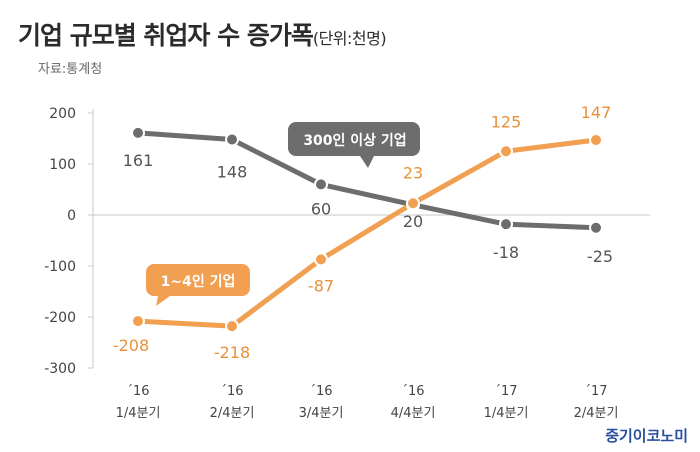  I want to click on y-tick-label: -200, so click(60, 318).